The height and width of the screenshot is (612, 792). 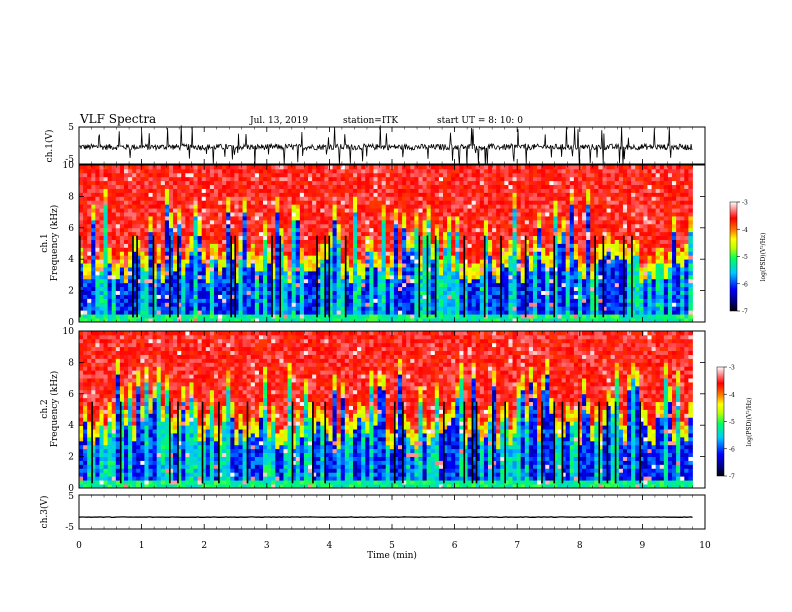 I want to click on spectrogram-dark-streak, so click(x=419, y=276).